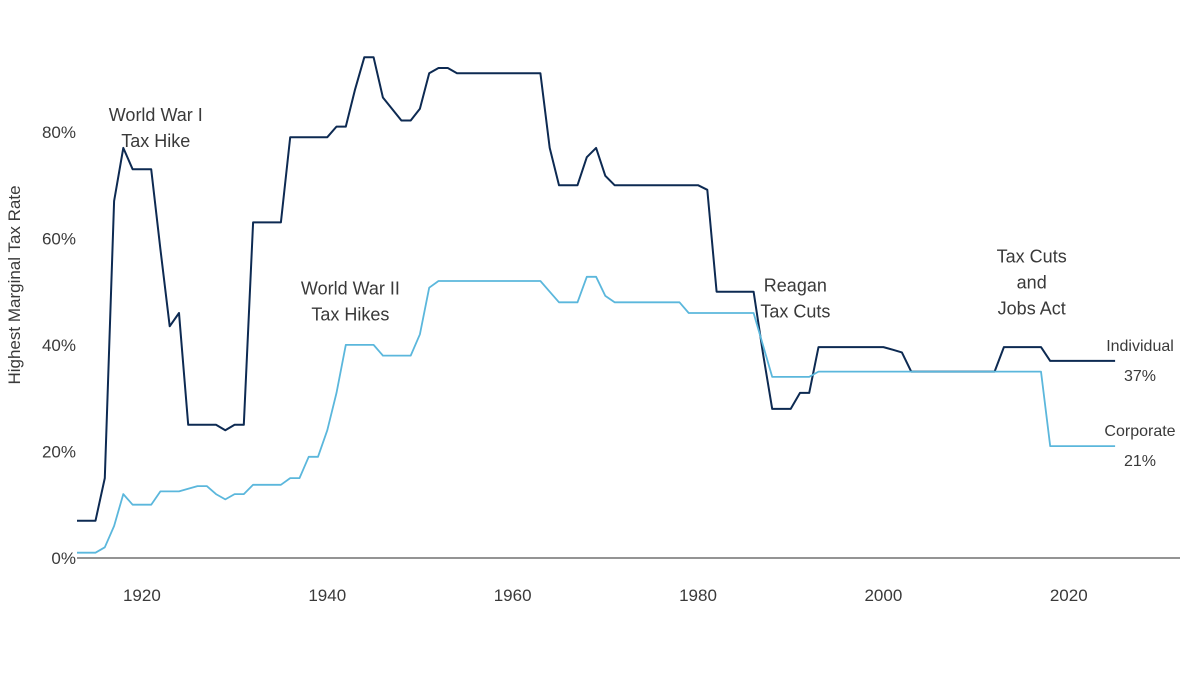  What do you see at coordinates (795, 286) in the screenshot?
I see `annotation-line: Reagan` at bounding box center [795, 286].